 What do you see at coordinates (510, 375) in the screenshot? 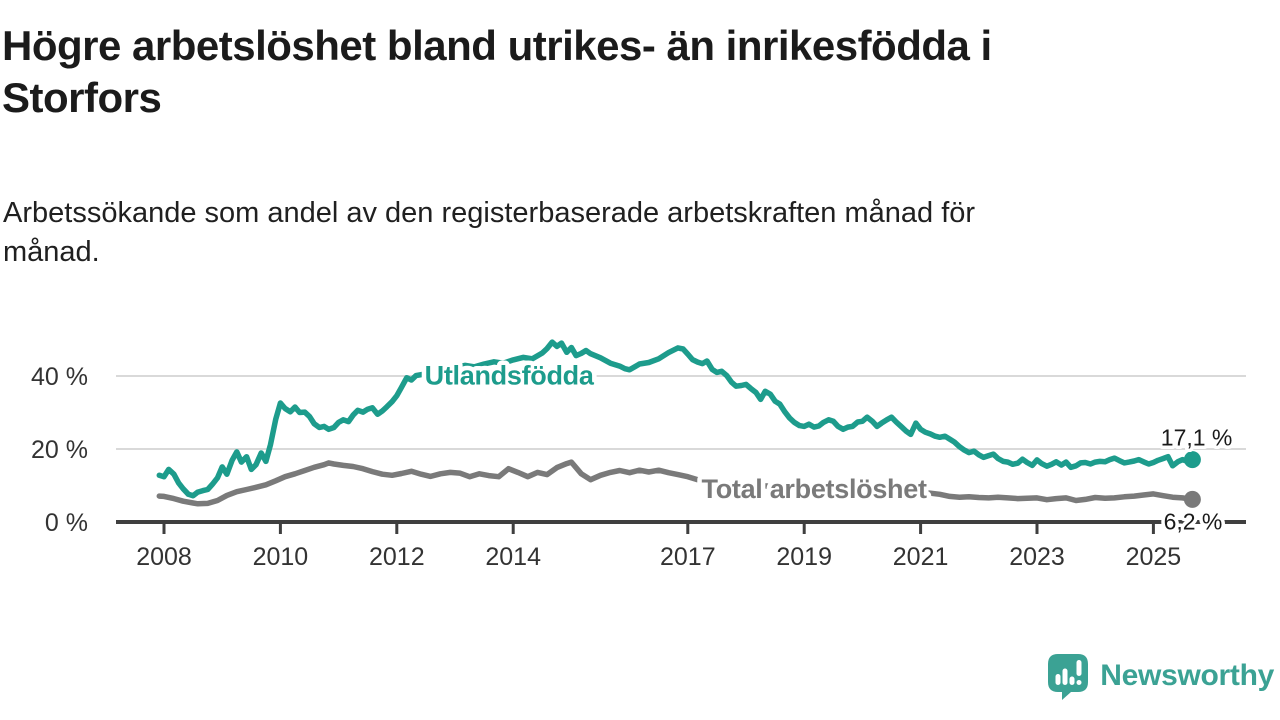
I see `series-label-utlandsfodda: Utlandsfödda` at bounding box center [510, 375].